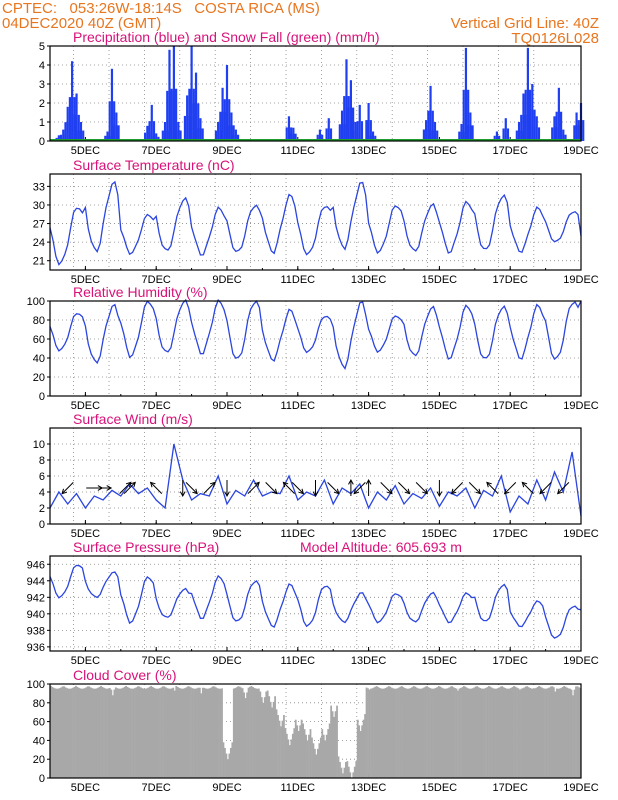 The width and height of the screenshot is (618, 800). I want to click on panel-title-2: Relative Humidity (%), so click(140, 292).